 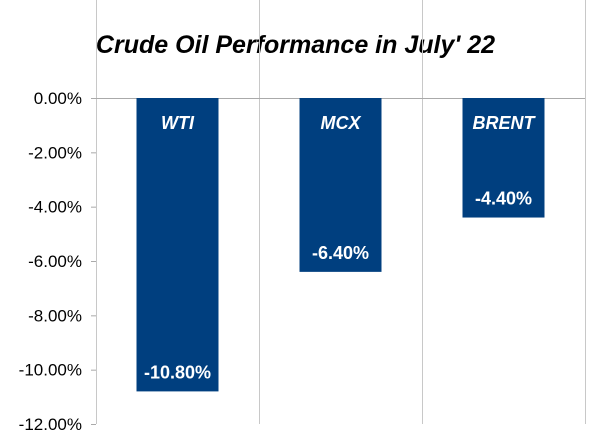 I want to click on bar-brent, so click(x=503, y=158).